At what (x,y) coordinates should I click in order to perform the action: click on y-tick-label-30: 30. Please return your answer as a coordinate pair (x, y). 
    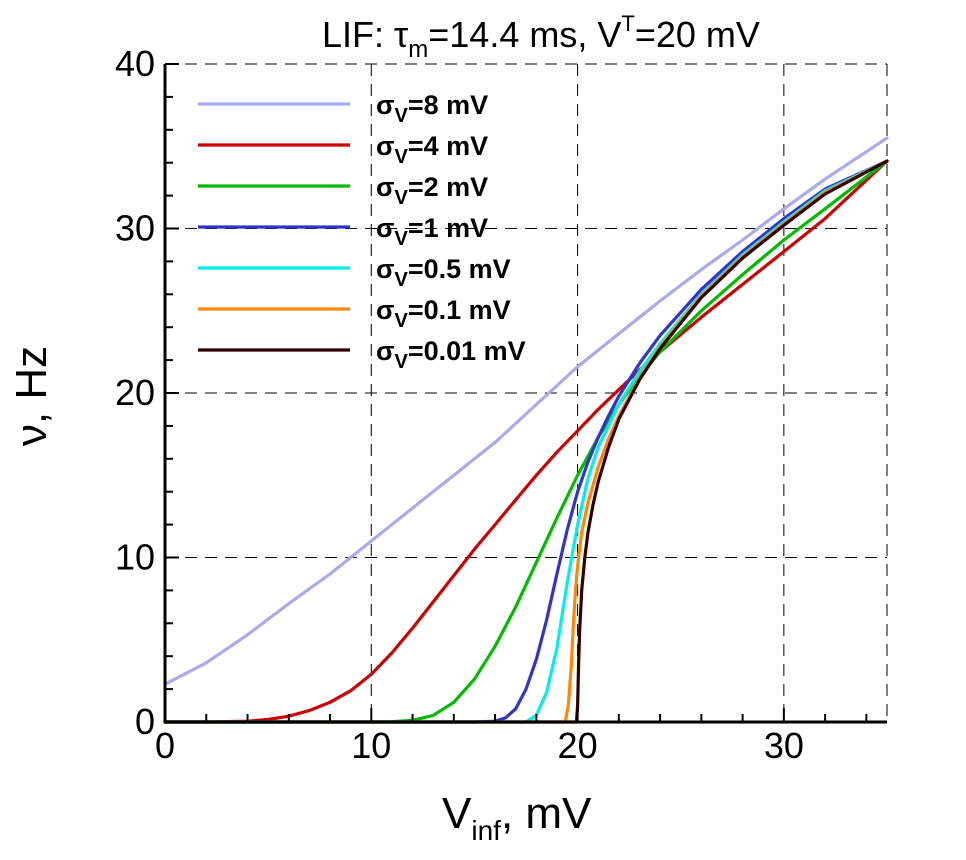
    Looking at the image, I should click on (135, 228).